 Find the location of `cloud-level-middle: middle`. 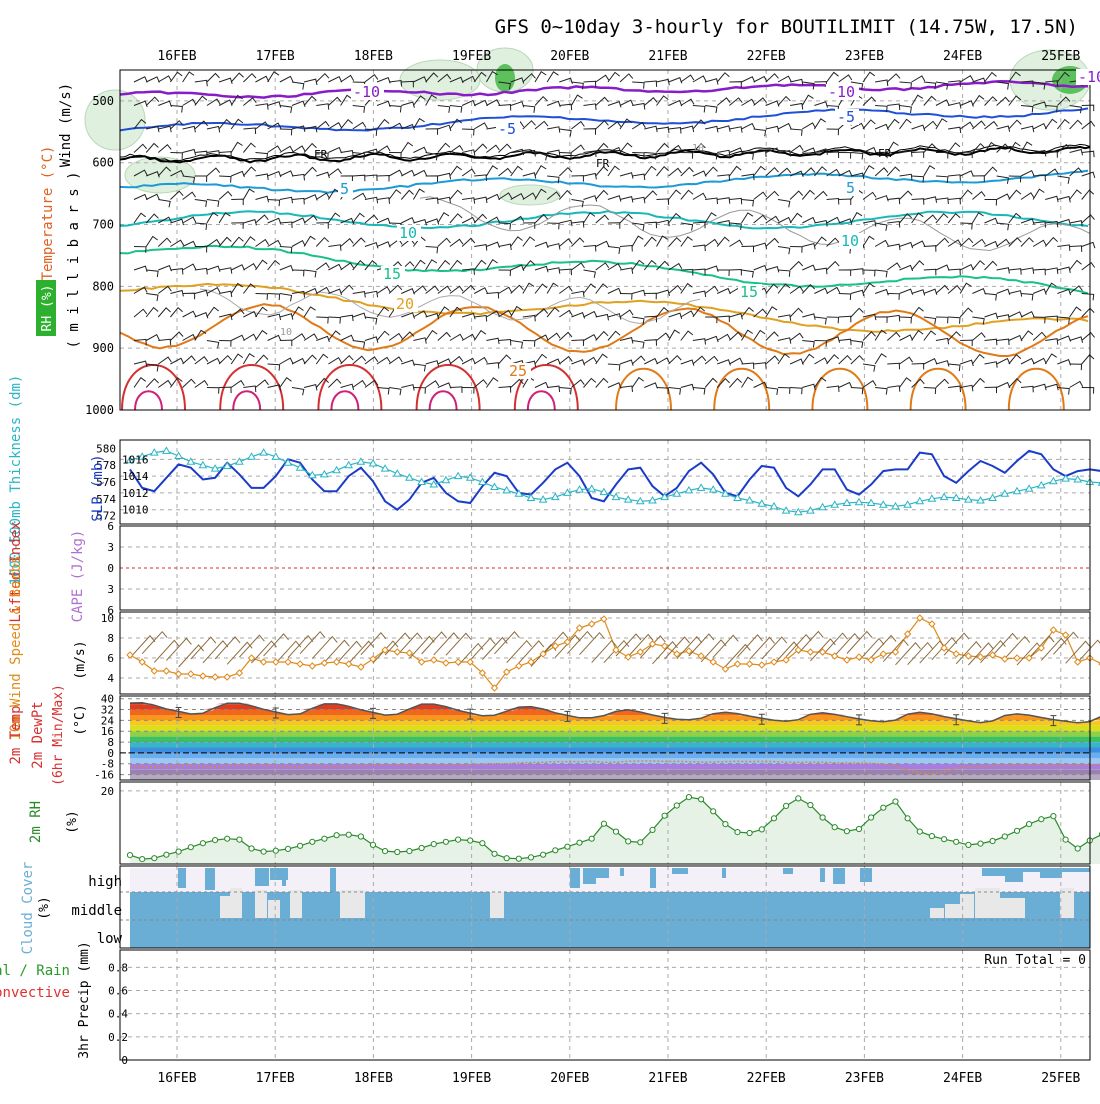

cloud-level-middle: middle is located at coordinates (96, 911).